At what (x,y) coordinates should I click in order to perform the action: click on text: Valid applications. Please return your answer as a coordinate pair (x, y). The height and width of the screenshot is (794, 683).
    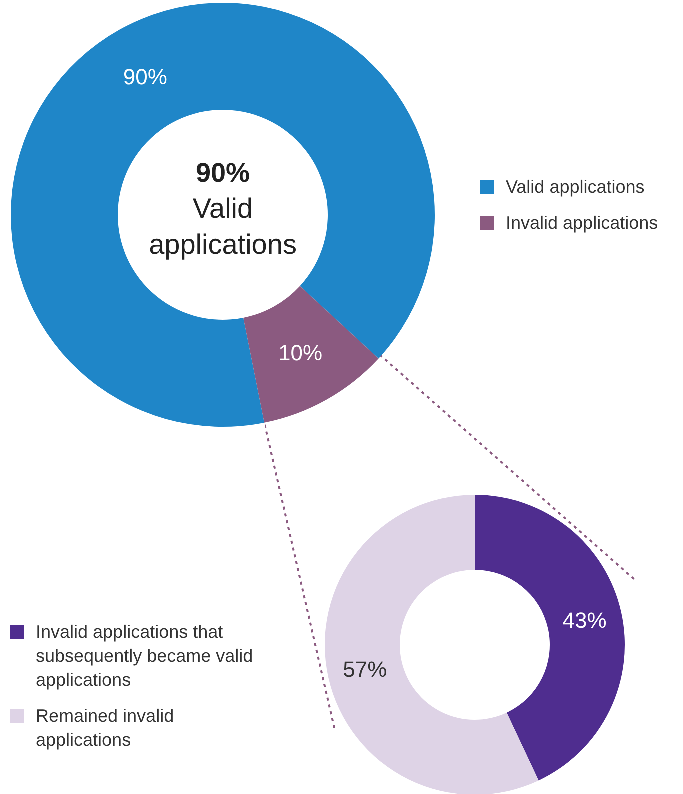
    Looking at the image, I should click on (223, 227).